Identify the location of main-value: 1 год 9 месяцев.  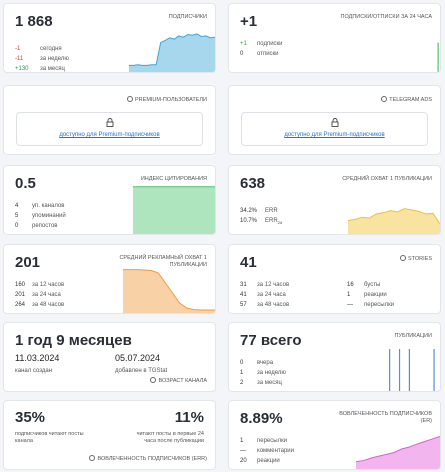
(73, 340).